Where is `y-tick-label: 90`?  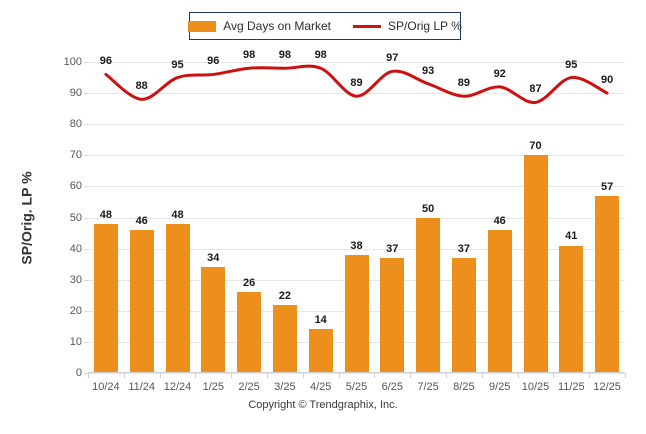 y-tick-label: 90 is located at coordinates (75, 93).